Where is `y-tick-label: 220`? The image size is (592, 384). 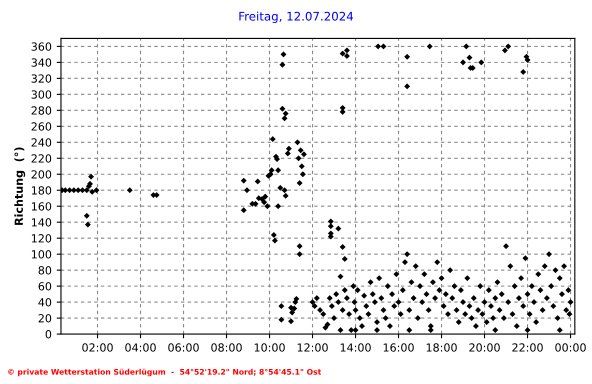
y-tick-label: 220 is located at coordinates (42, 158).